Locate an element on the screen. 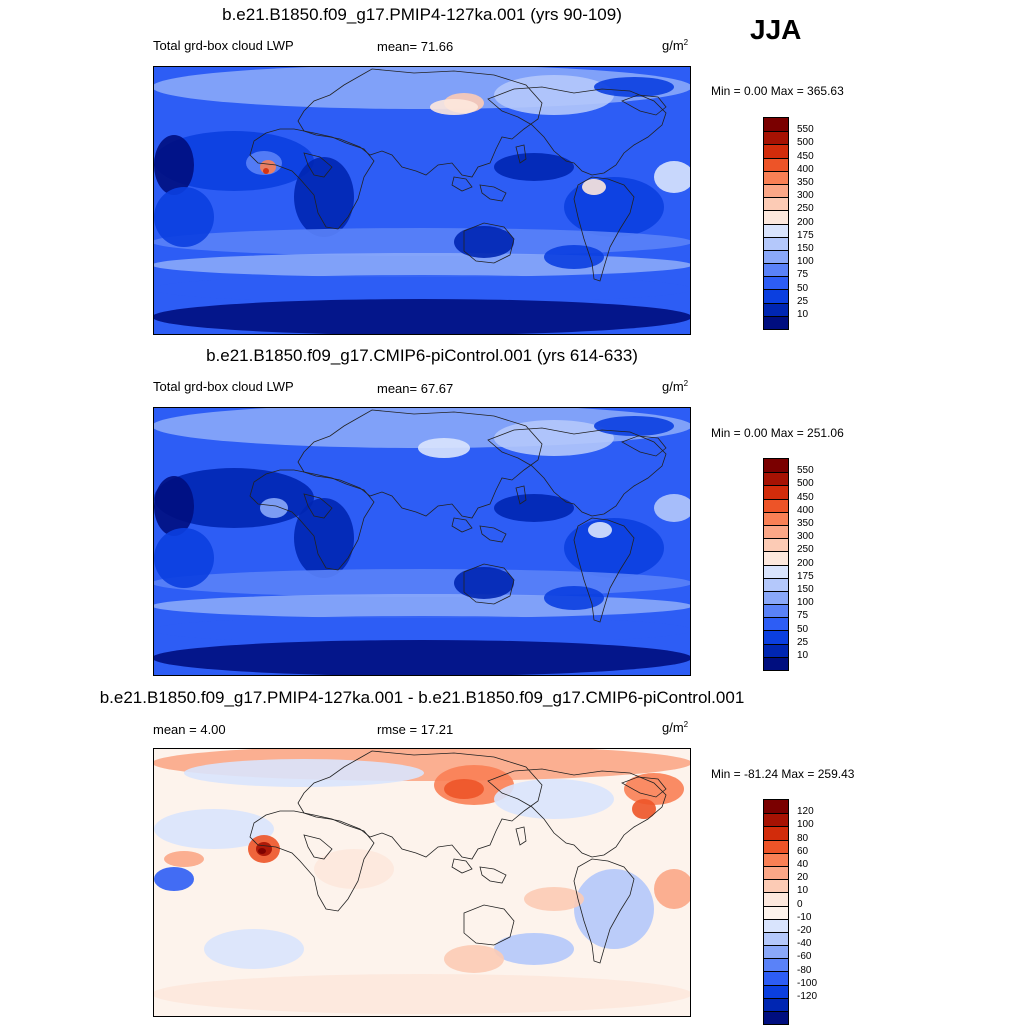 The image size is (1024, 1025). panel-3-colorbar is located at coordinates (776, 912).